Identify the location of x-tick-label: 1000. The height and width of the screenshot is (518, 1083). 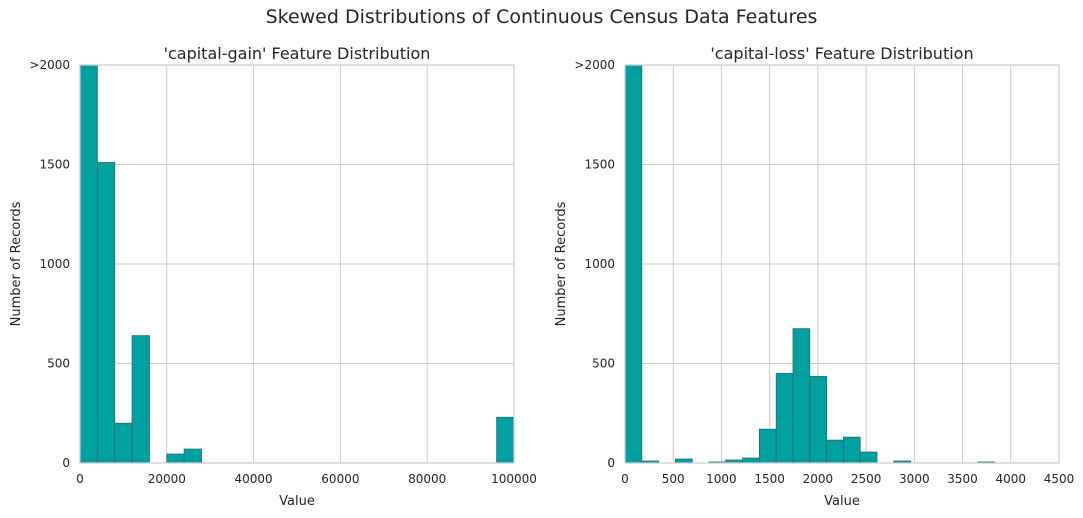
(721, 479).